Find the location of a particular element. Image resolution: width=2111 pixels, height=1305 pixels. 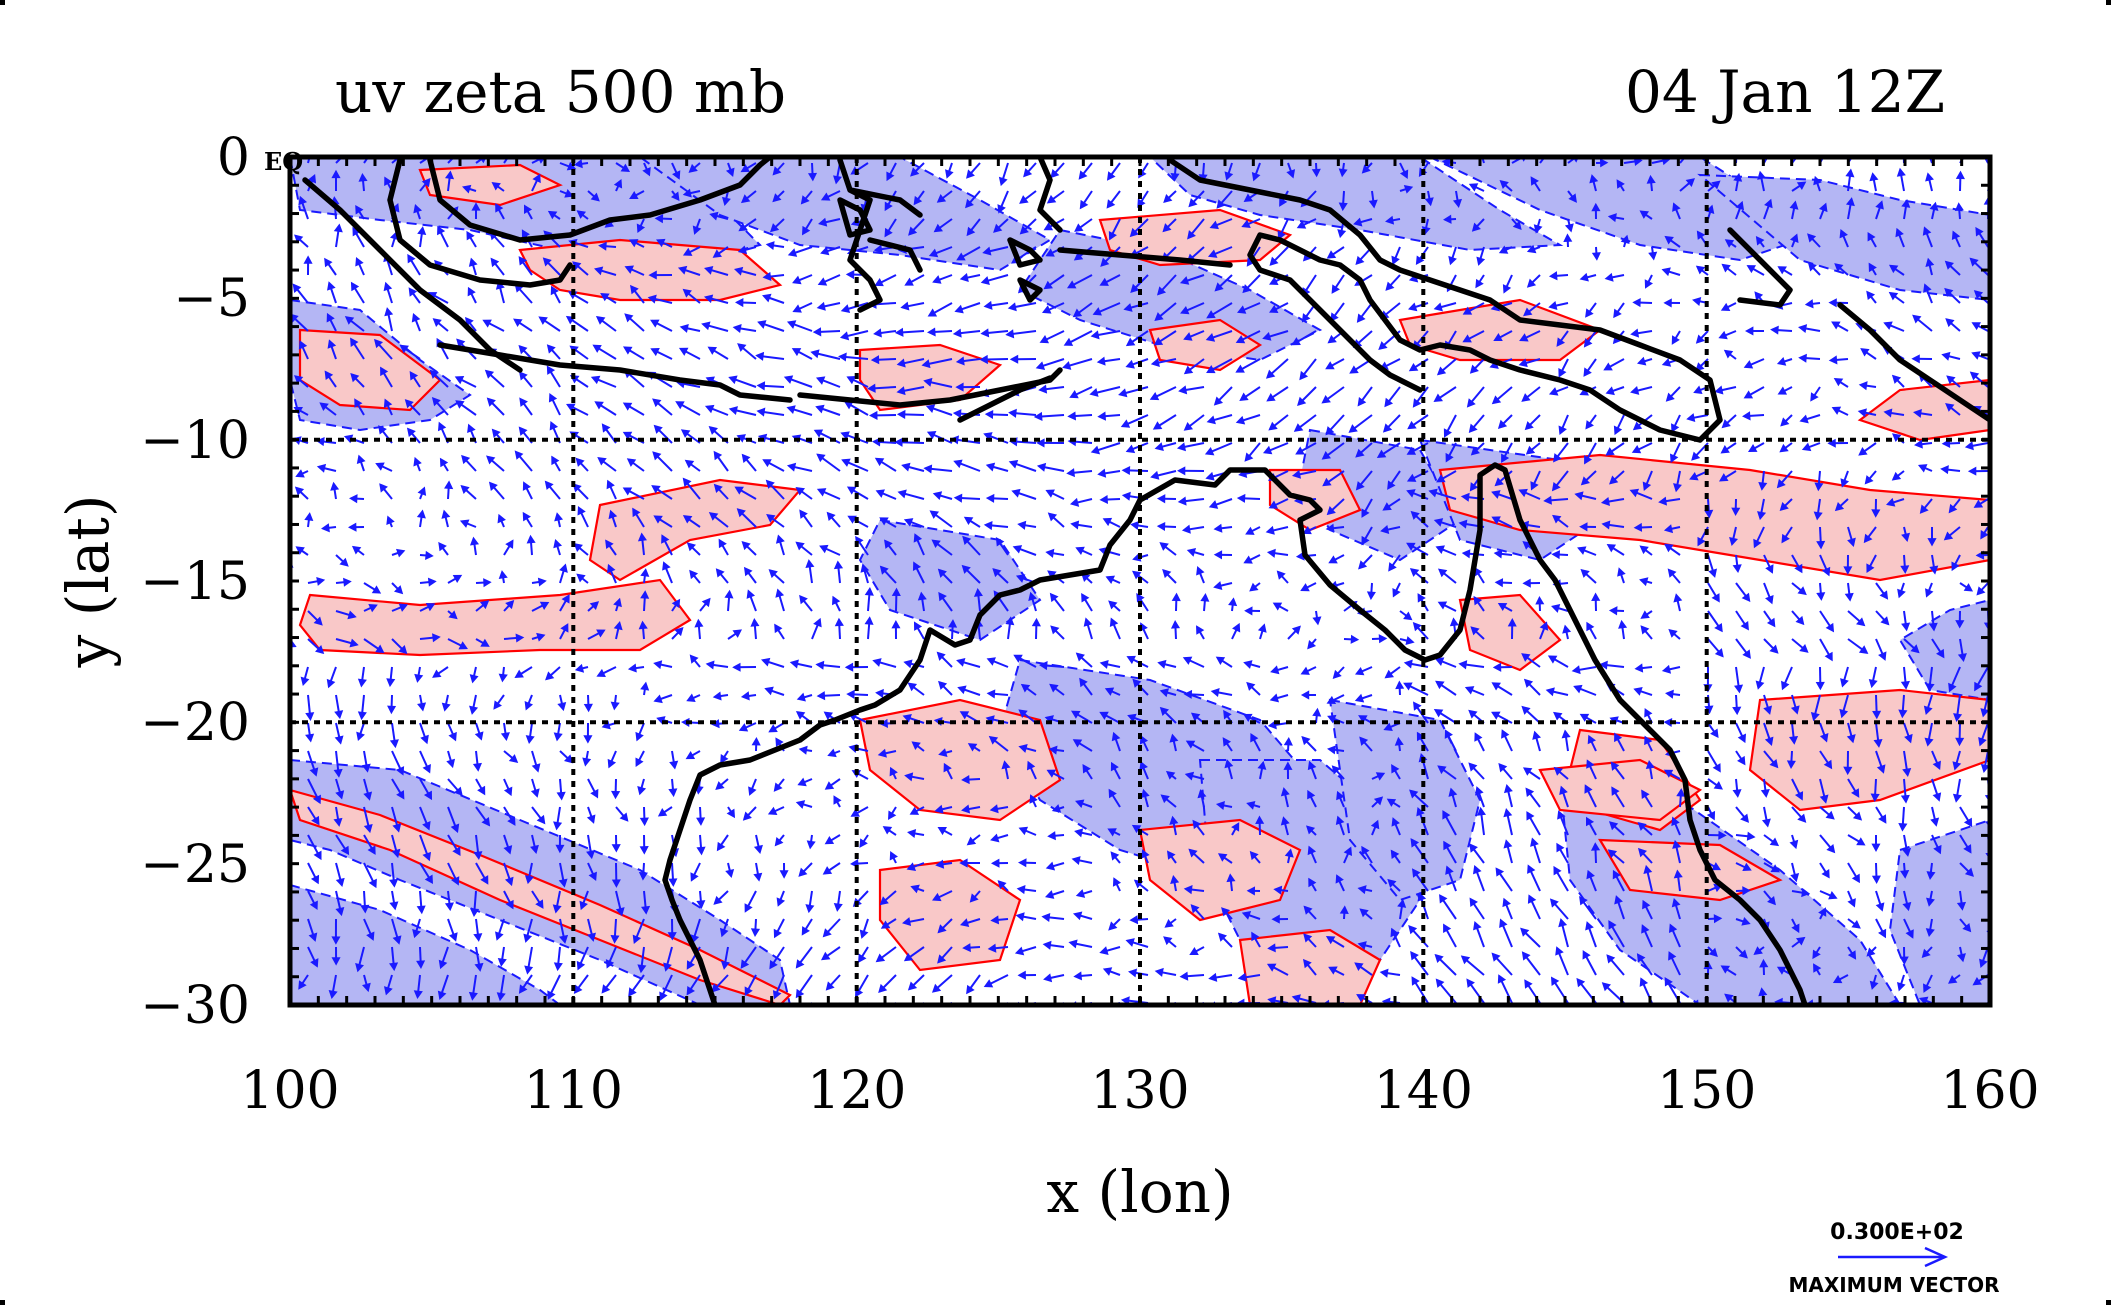

coastline-sumatra is located at coordinates (412, 275).